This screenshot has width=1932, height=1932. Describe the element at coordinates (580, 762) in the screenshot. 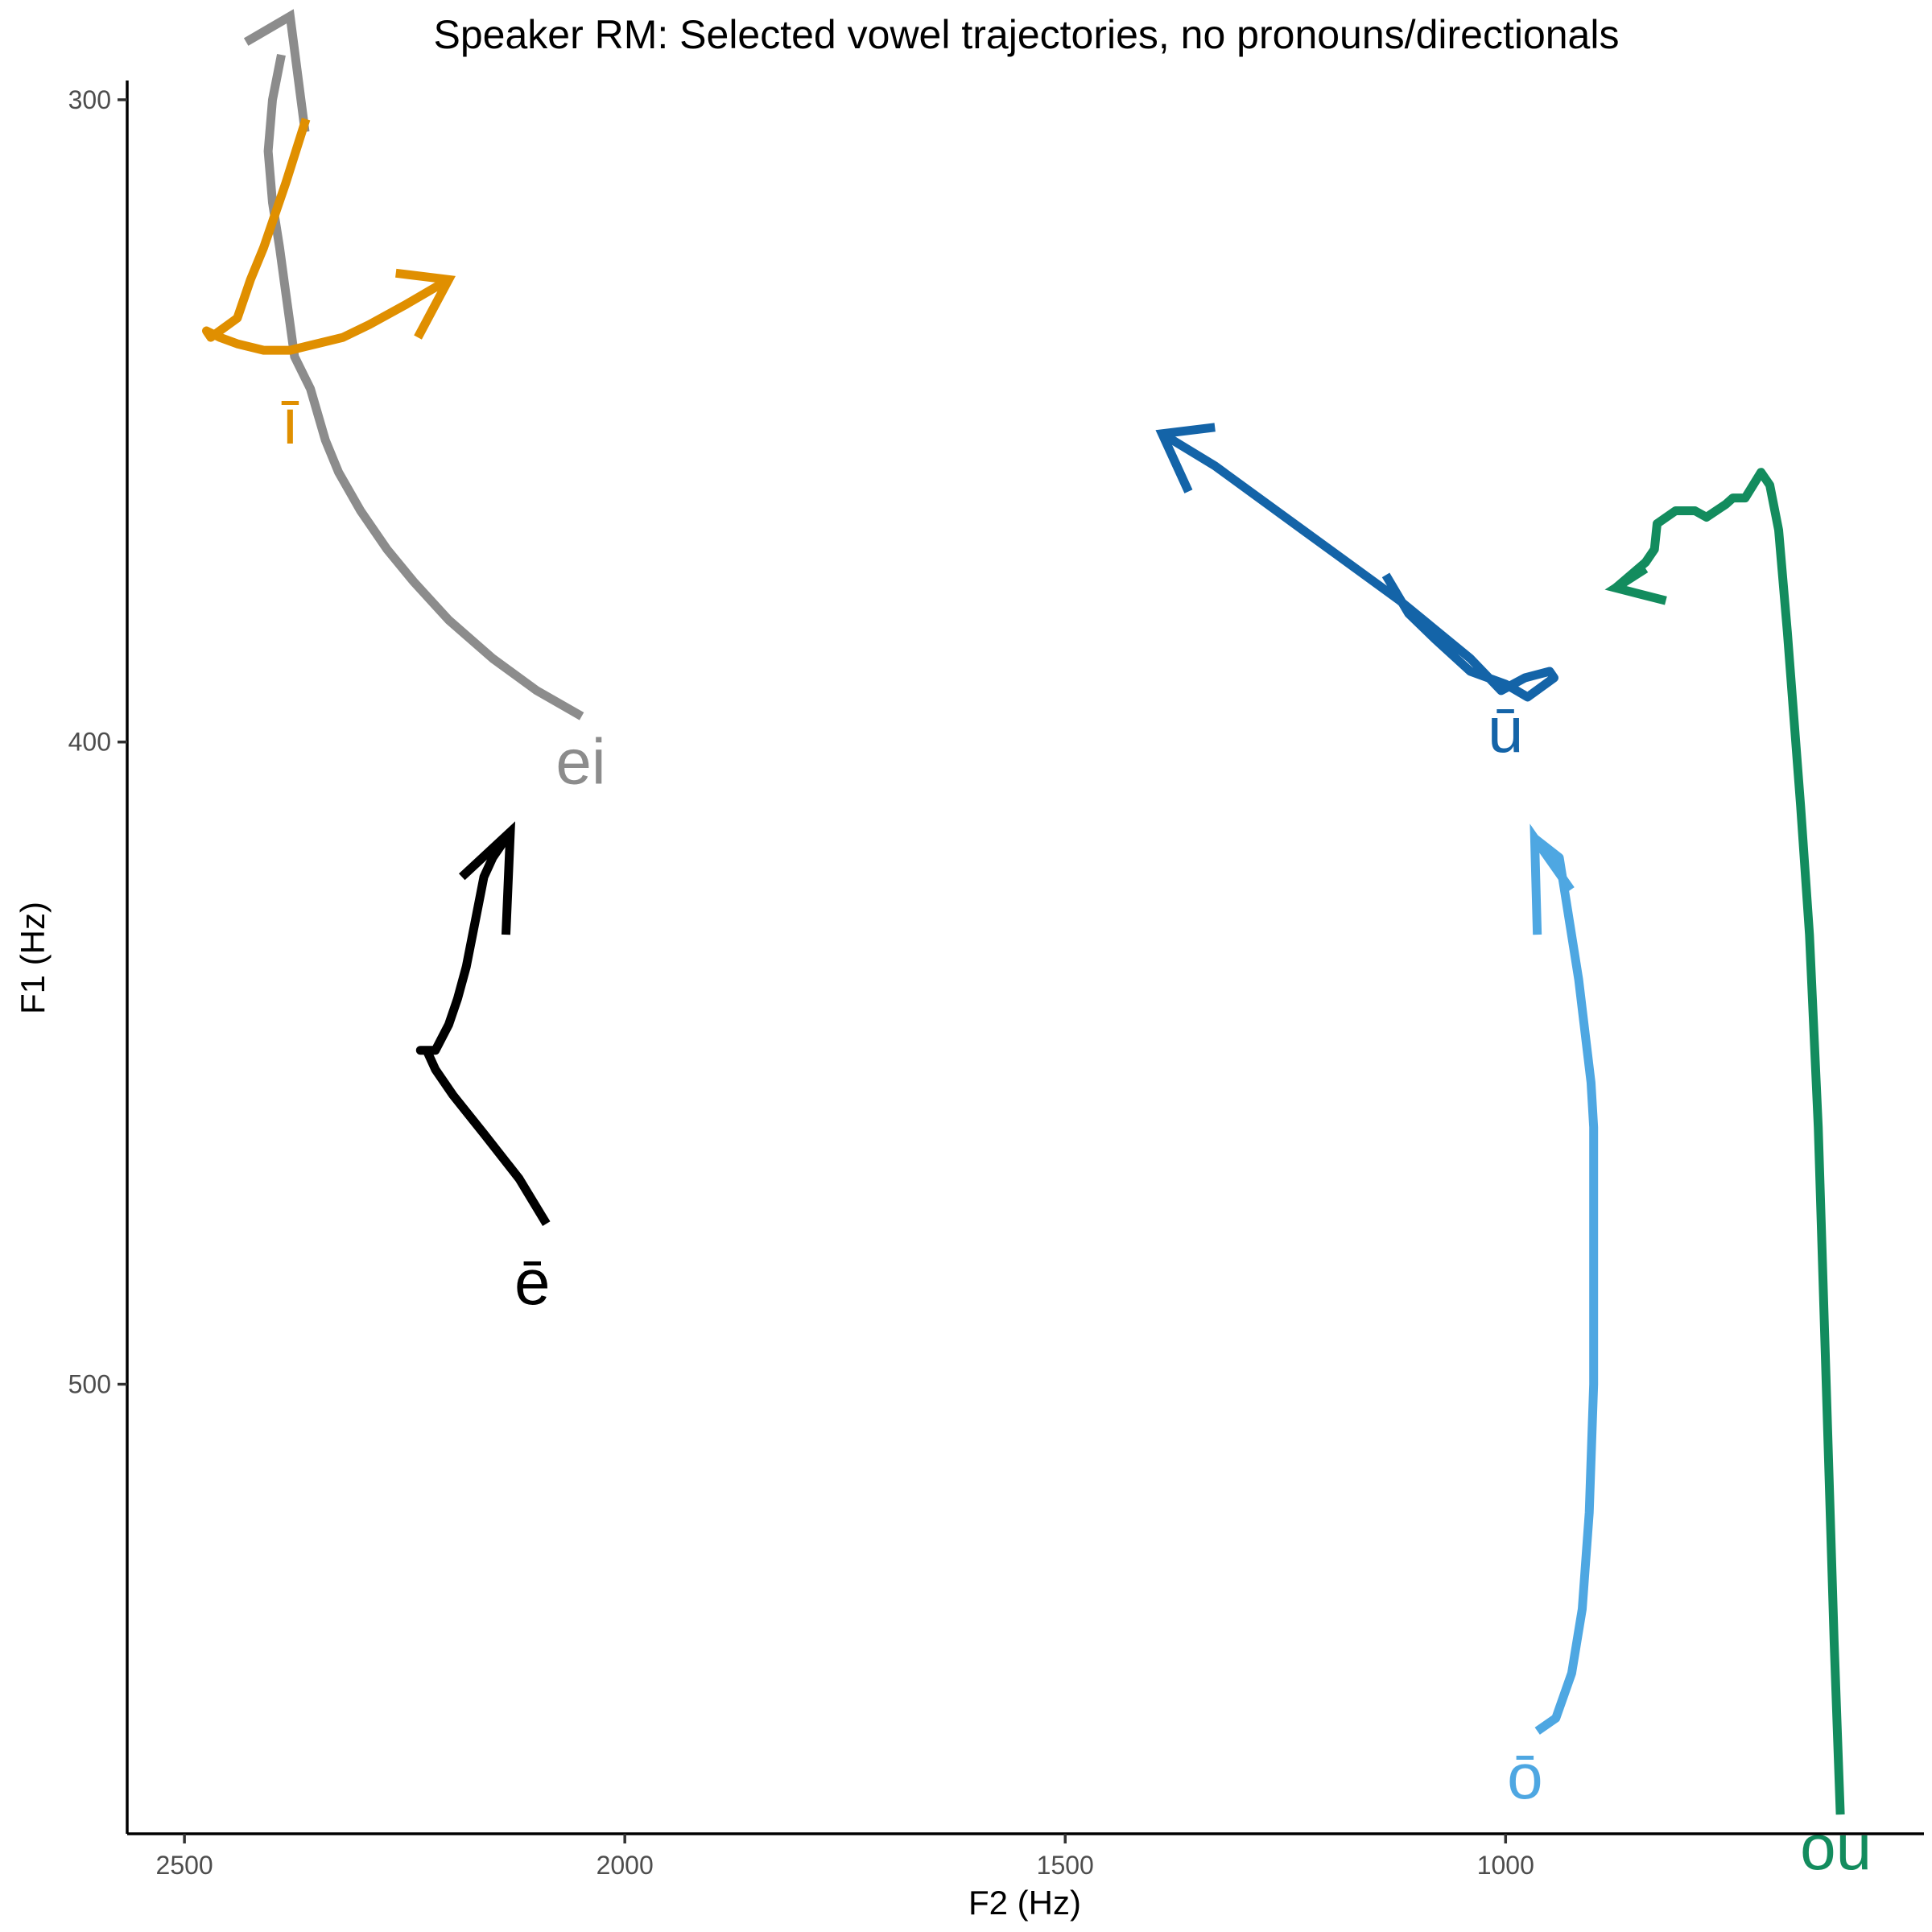

I see `series-0-vowel-label: ei` at that location.